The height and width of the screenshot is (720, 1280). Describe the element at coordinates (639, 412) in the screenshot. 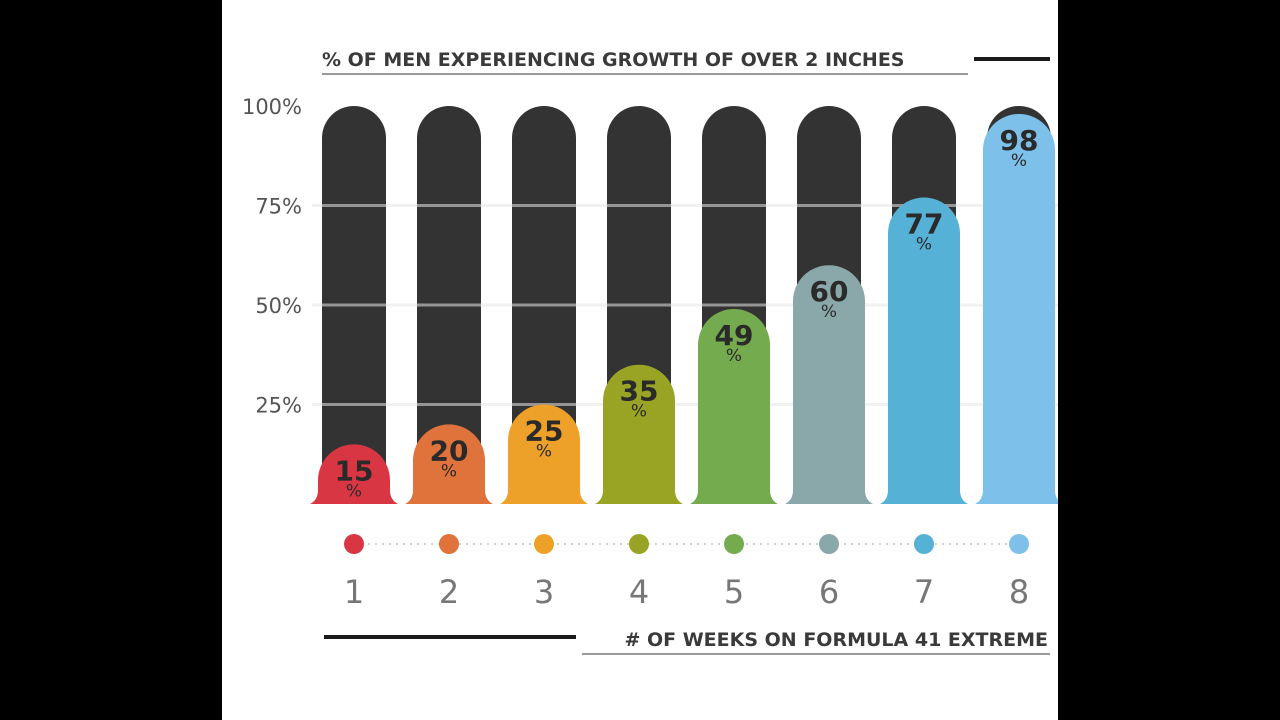

I see `data-label-suffix-4: %` at that location.